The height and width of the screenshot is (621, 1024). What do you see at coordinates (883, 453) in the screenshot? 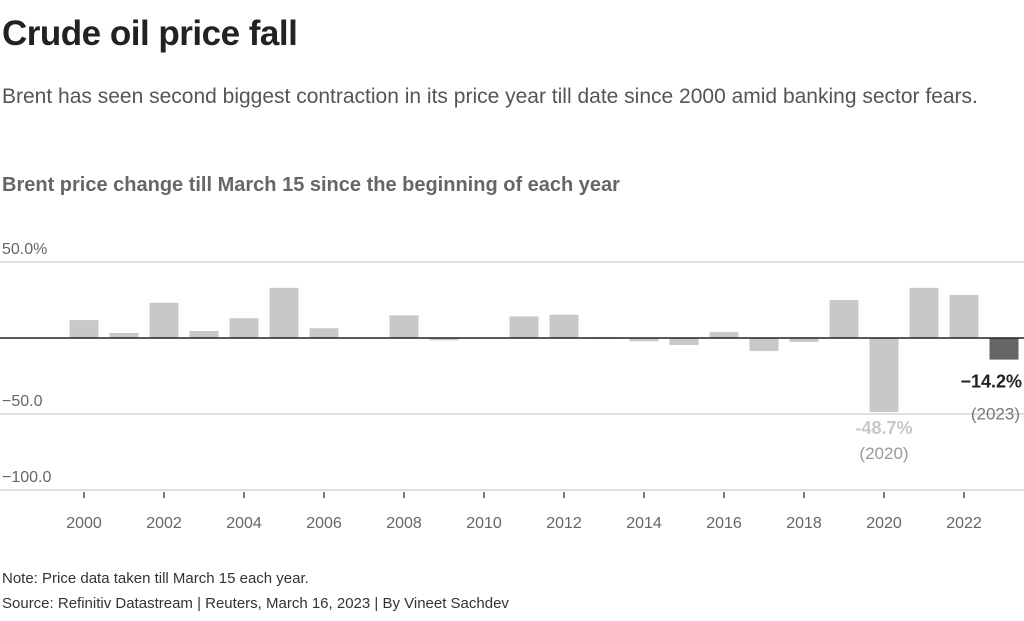
I see `annotation-year-2020: (2020)` at bounding box center [883, 453].